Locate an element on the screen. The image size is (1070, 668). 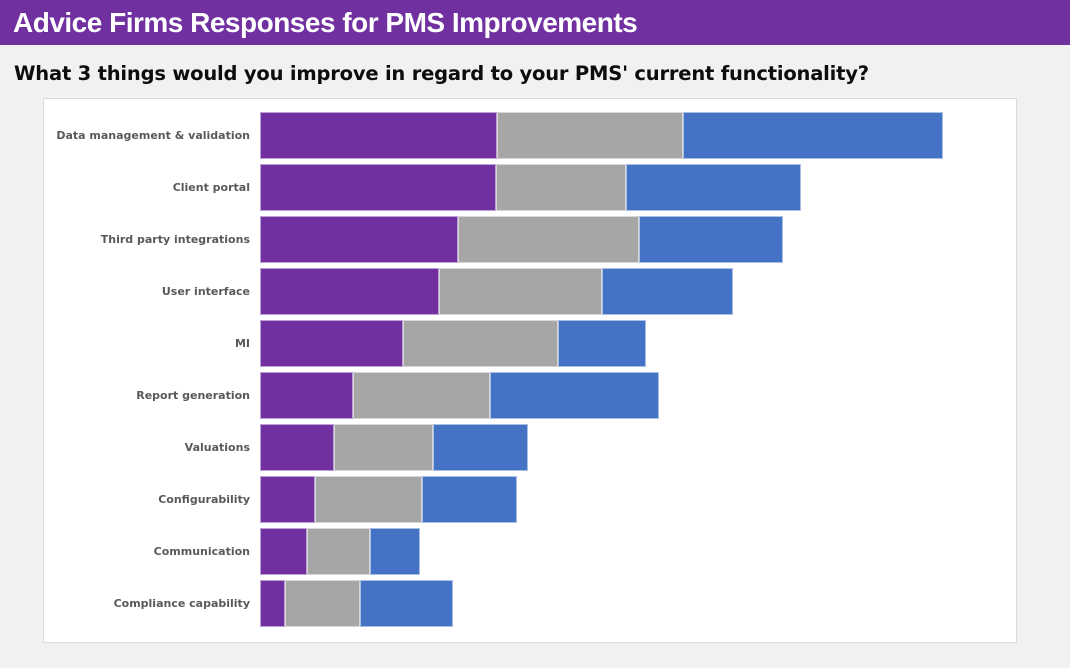
chart-row: Compliance capability is located at coordinates (530, 603).